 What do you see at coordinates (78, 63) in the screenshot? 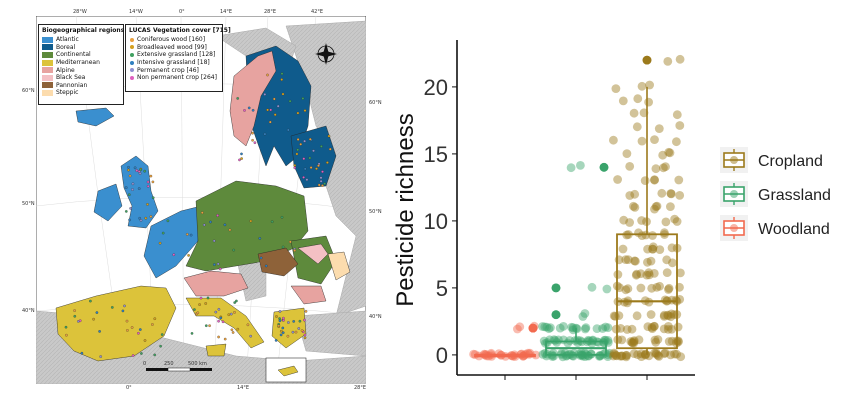
I see `biogeo-label: Mediterranean` at bounding box center [78, 63].